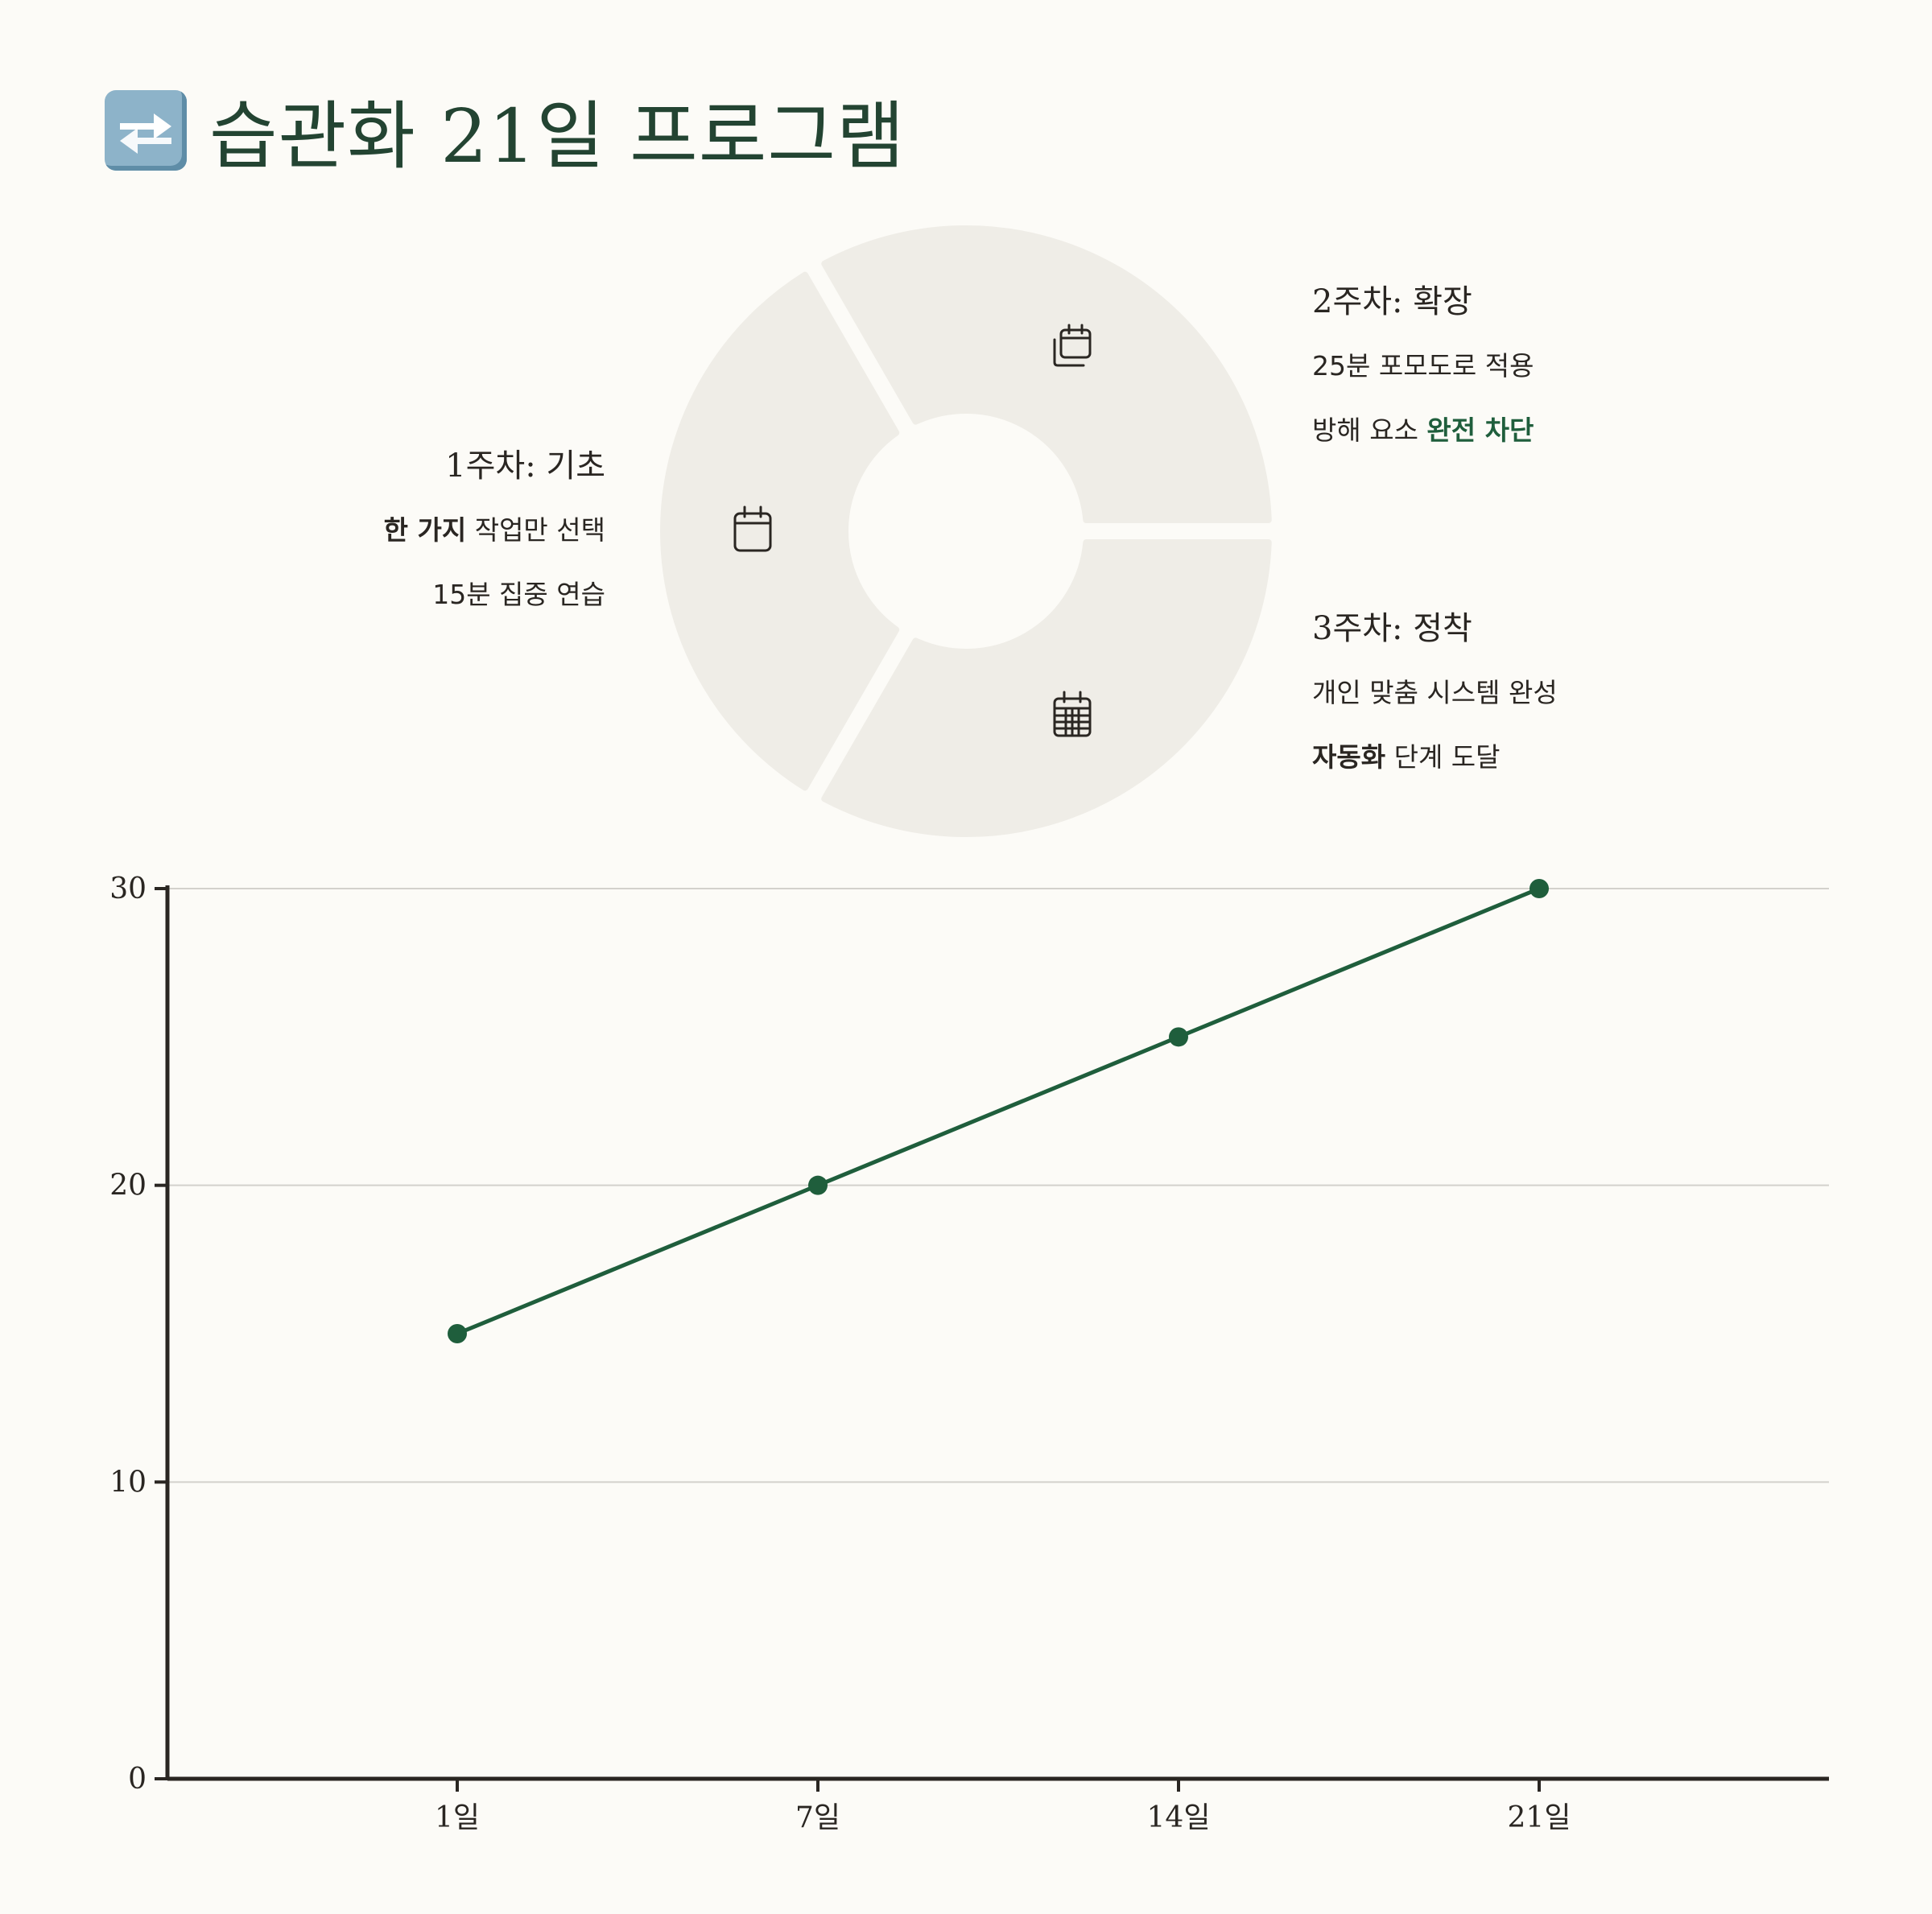  What do you see at coordinates (525, 467) in the screenshot?
I see `week-1-title: 1주차: 기초` at bounding box center [525, 467].